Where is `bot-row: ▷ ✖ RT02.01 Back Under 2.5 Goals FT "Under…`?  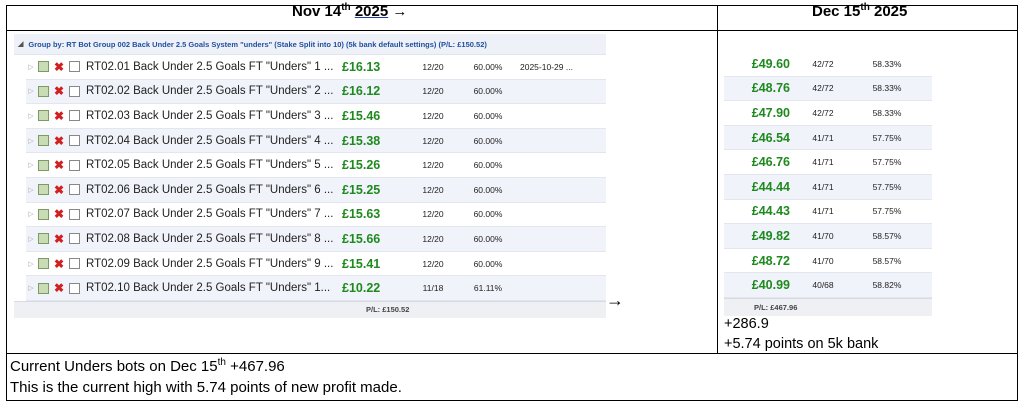
bot-row: ▷ ✖ RT02.01 Back Under 2.5 Goals FT "Under… is located at coordinates (316, 67).